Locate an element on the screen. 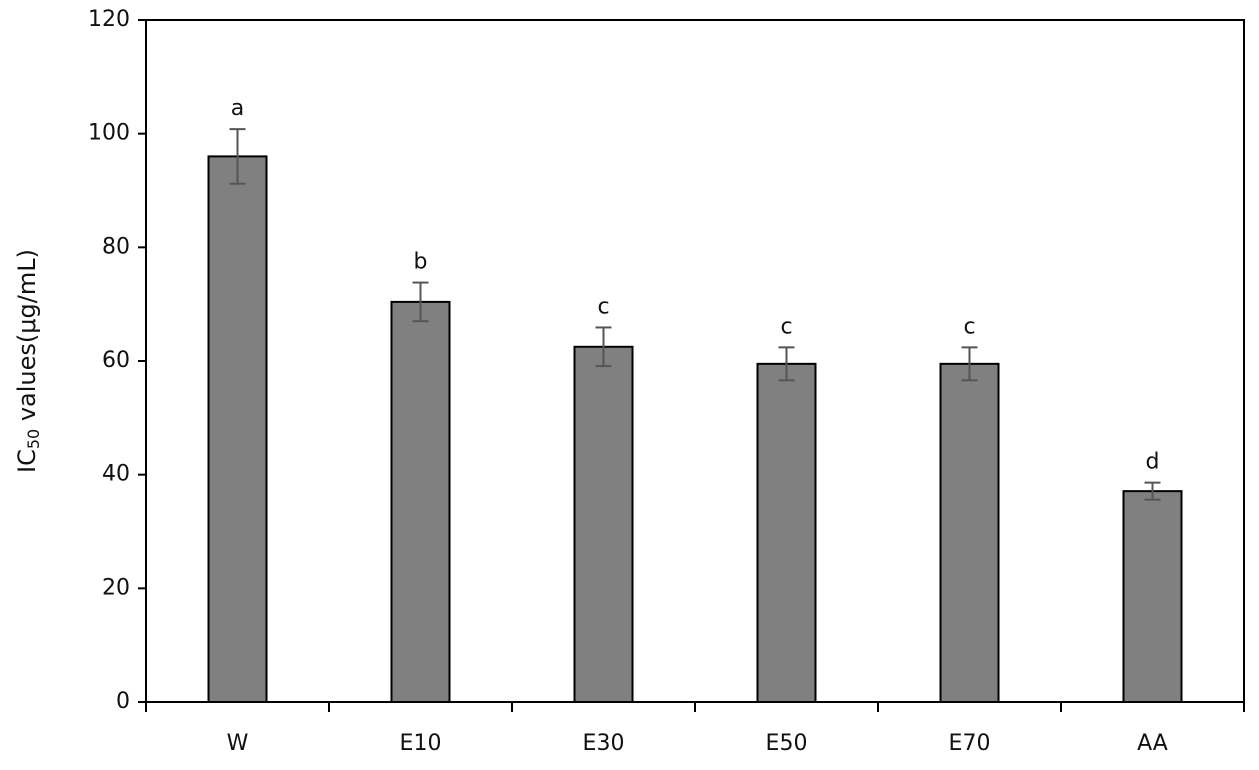 The width and height of the screenshot is (1259, 770). y-tick-label: 120 is located at coordinates (109, 19).